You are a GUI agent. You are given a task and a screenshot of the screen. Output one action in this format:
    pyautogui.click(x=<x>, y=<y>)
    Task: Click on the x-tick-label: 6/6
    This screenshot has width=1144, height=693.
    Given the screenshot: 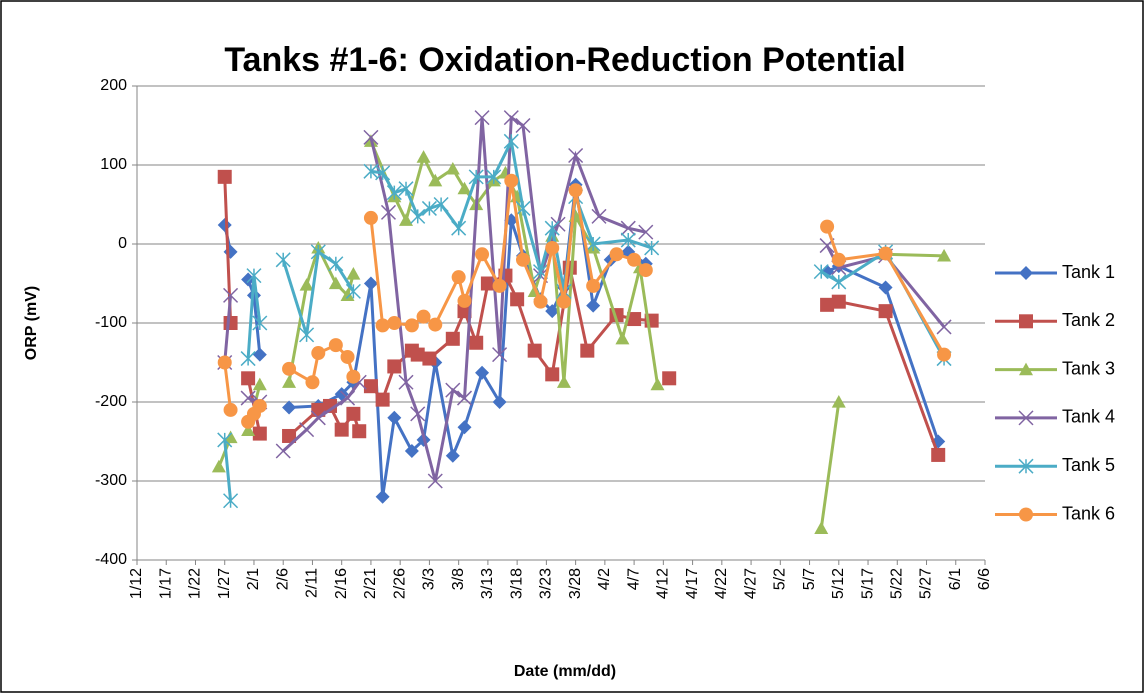 What is the action you would take?
    pyautogui.click(x=984, y=579)
    